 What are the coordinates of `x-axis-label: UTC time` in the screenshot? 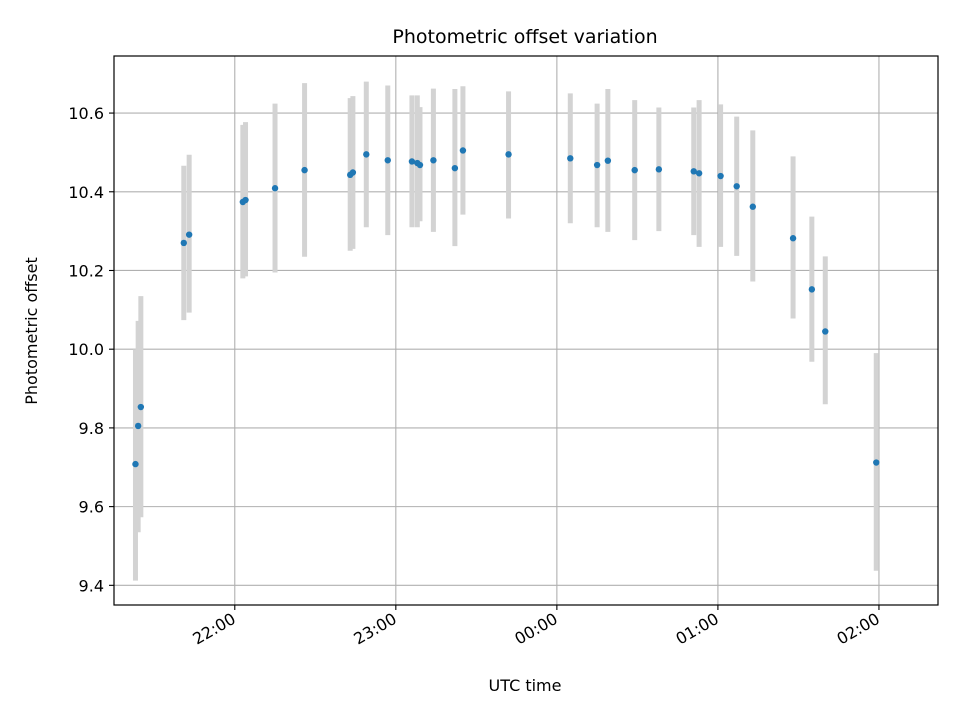 It's located at (525, 685).